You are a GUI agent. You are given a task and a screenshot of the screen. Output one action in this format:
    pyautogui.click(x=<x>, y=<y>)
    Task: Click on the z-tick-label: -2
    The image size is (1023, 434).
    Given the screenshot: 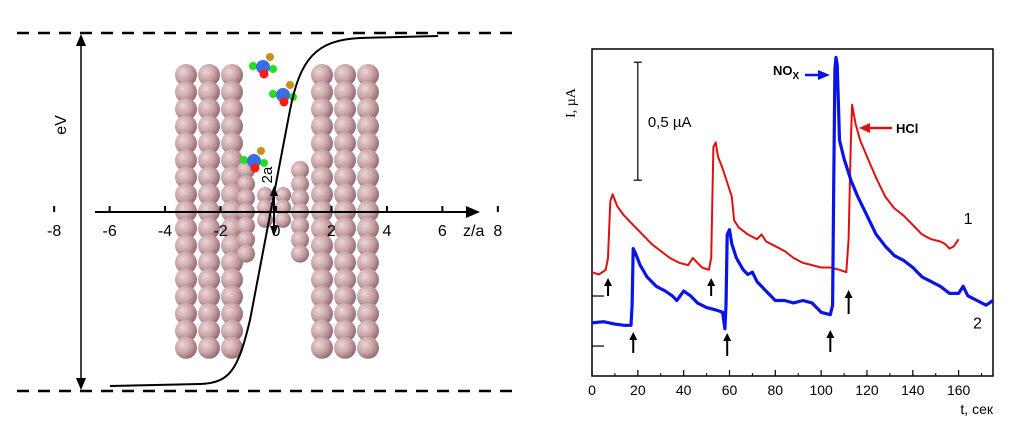 What is the action you would take?
    pyautogui.click(x=220, y=231)
    